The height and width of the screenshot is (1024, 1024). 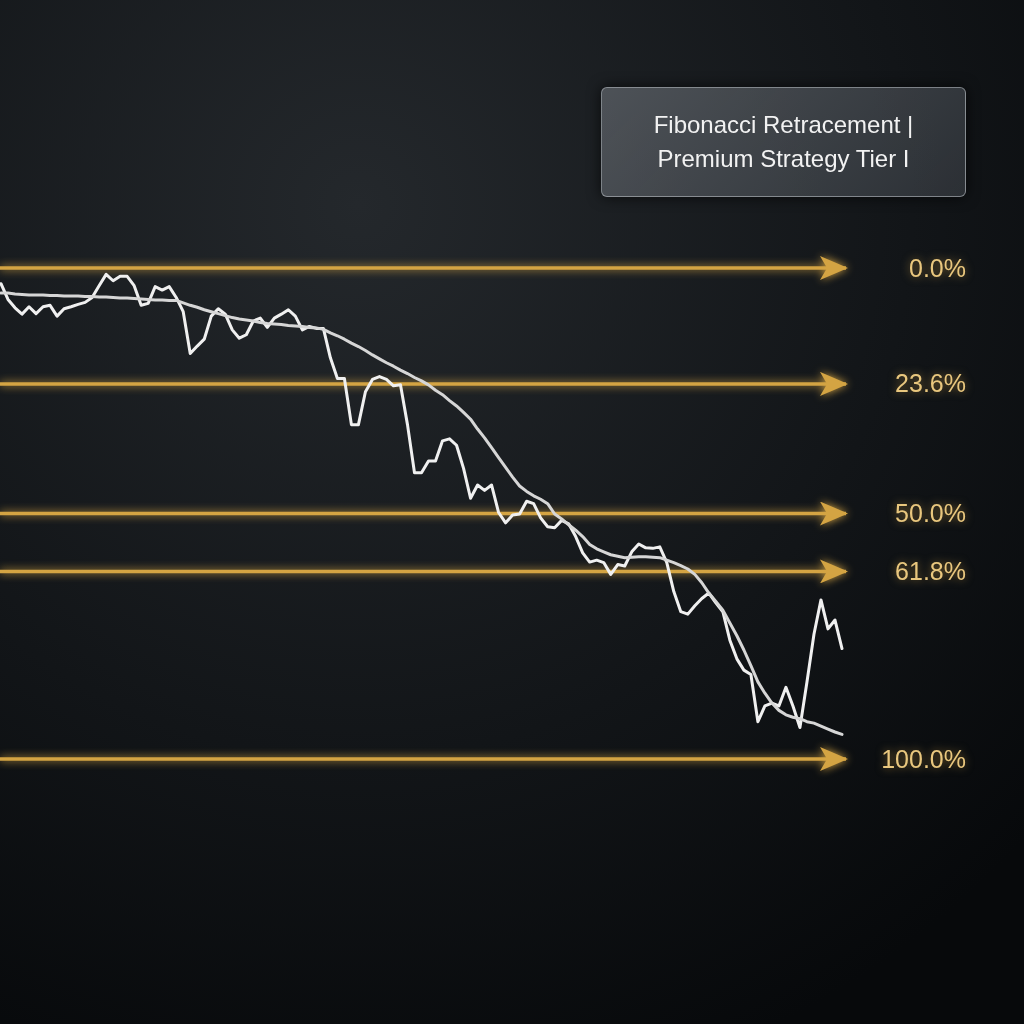 What do you see at coordinates (923, 758) in the screenshot?
I see `y-tick-label: 100.0%` at bounding box center [923, 758].